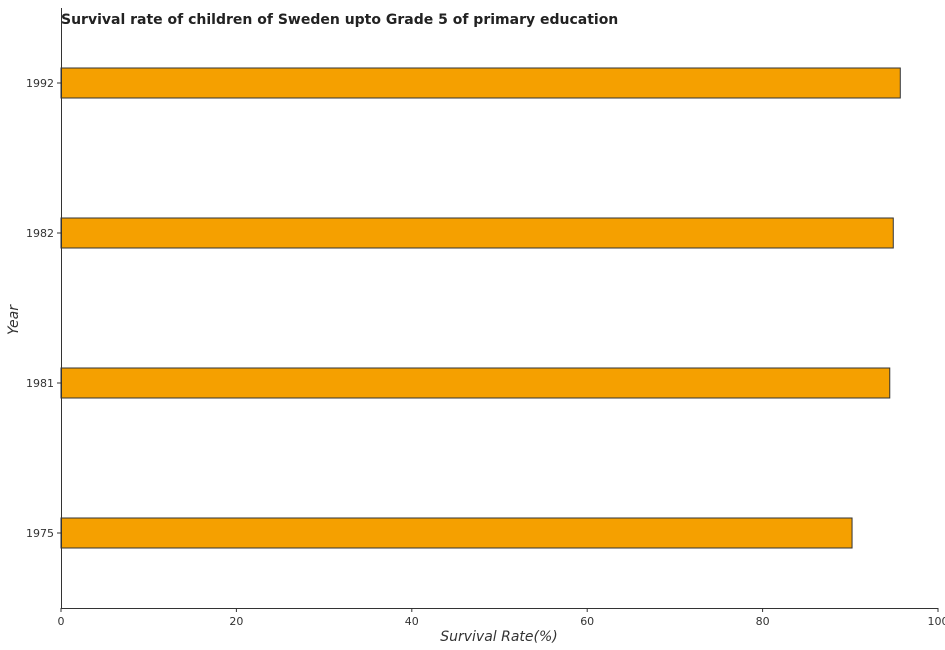  What do you see at coordinates (501, 618) in the screenshot?
I see `x-ticks-group: 0 20 40 60 80 100` at bounding box center [501, 618].